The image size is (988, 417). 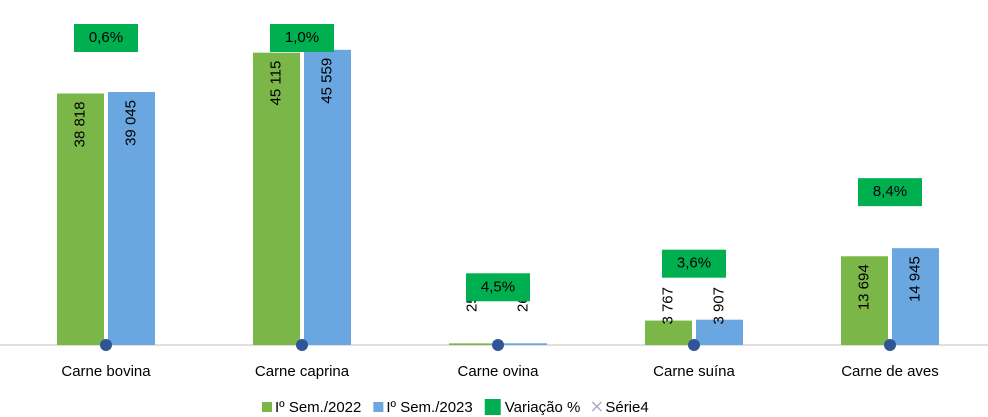 I want to click on value-label: 3 907, so click(x=718, y=306).